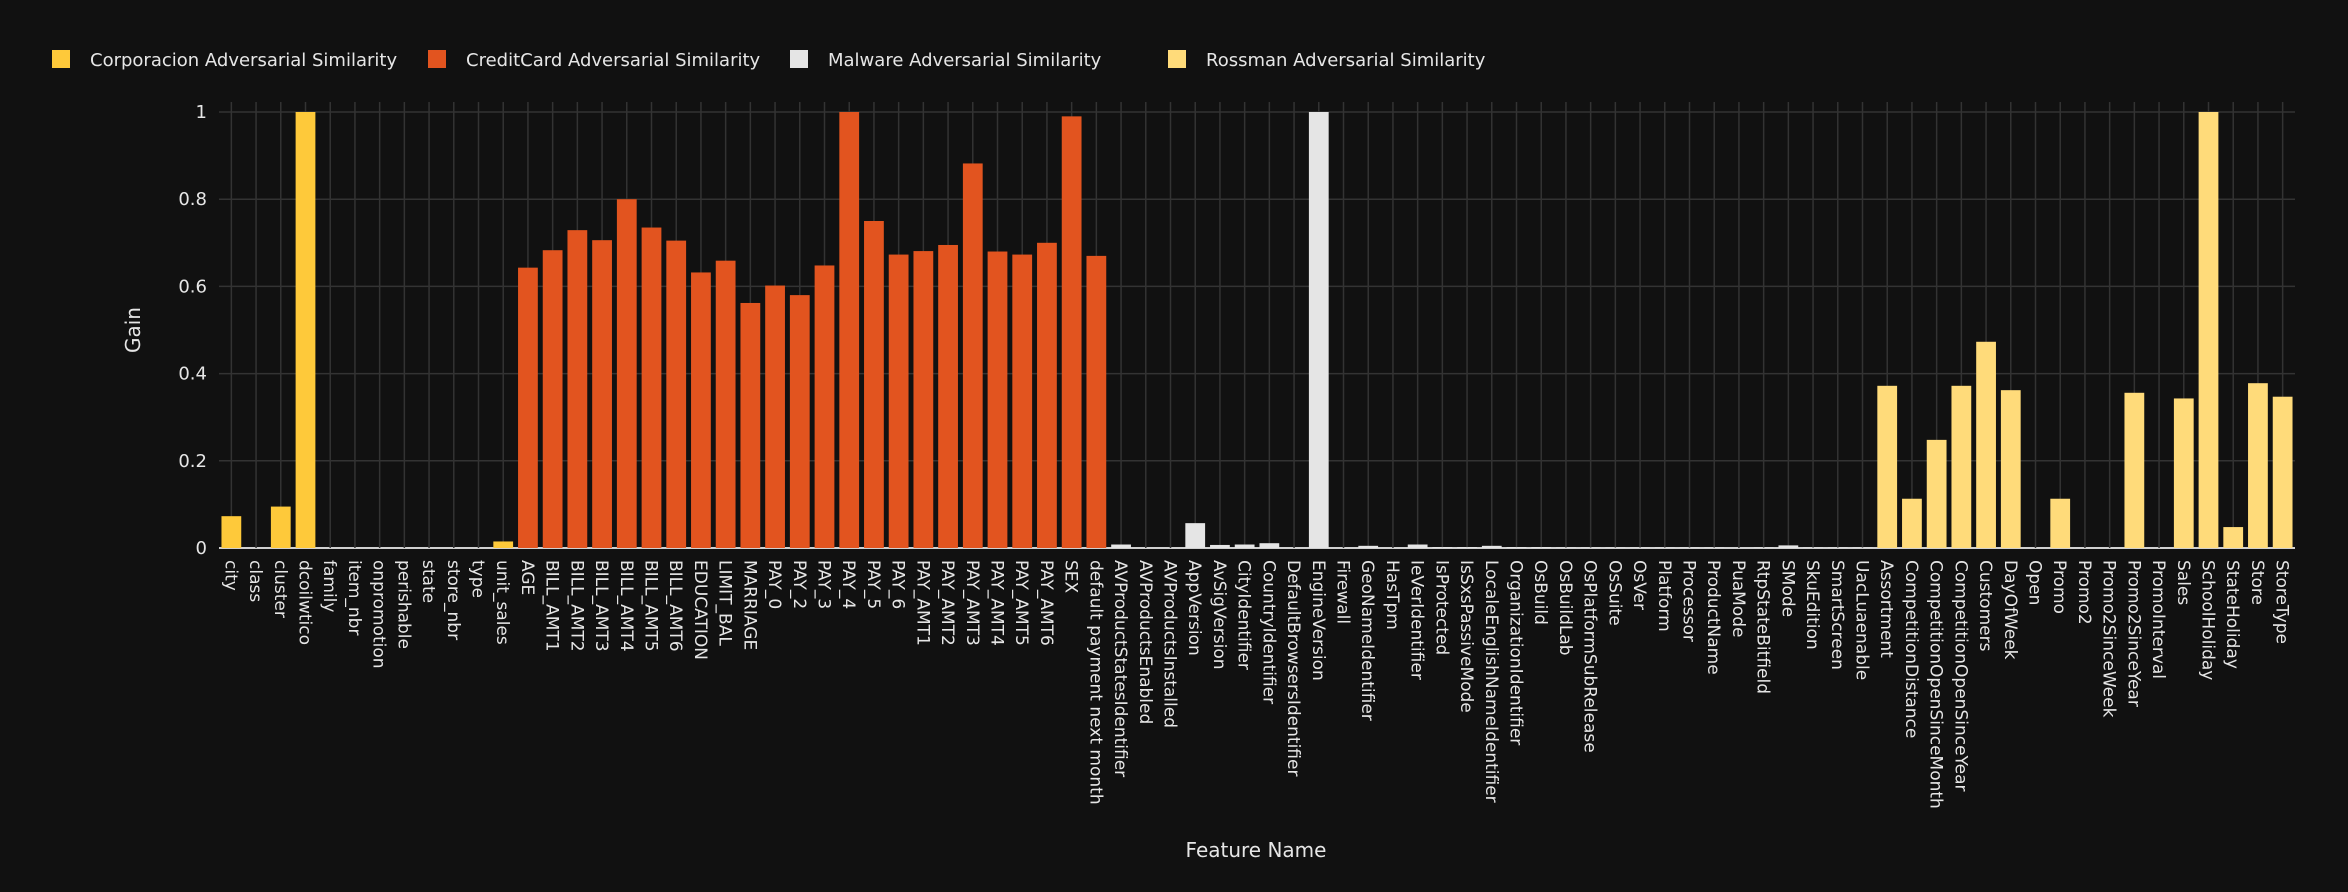  I want to click on bar-EngineVersion, so click(1319, 330).